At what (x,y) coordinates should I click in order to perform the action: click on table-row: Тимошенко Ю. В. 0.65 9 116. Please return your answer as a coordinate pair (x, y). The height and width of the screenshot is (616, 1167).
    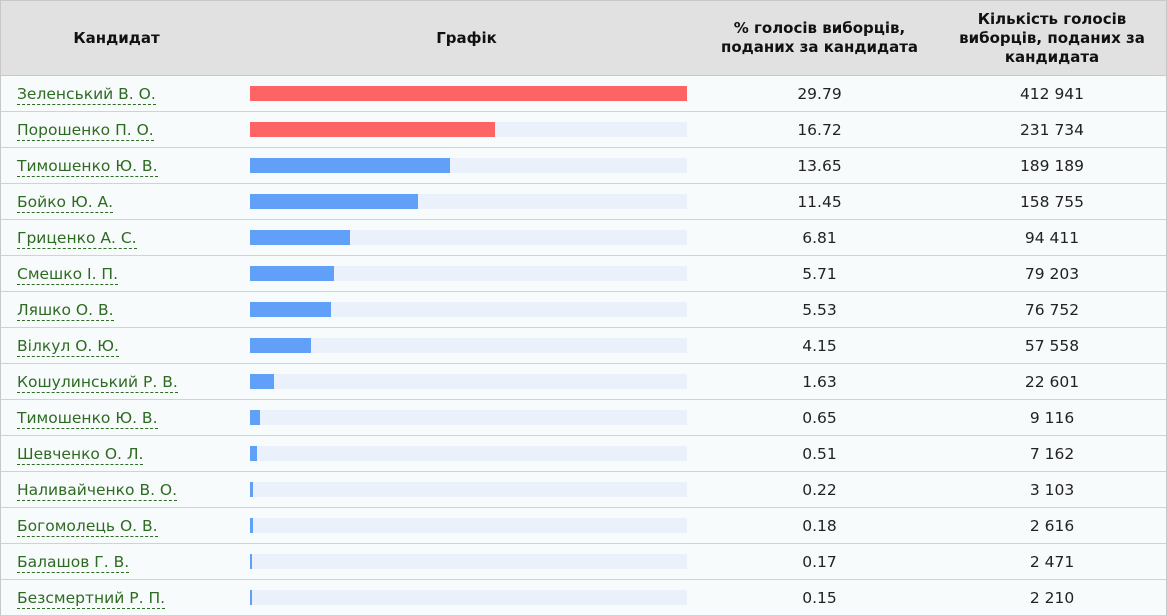
    Looking at the image, I should click on (583, 417).